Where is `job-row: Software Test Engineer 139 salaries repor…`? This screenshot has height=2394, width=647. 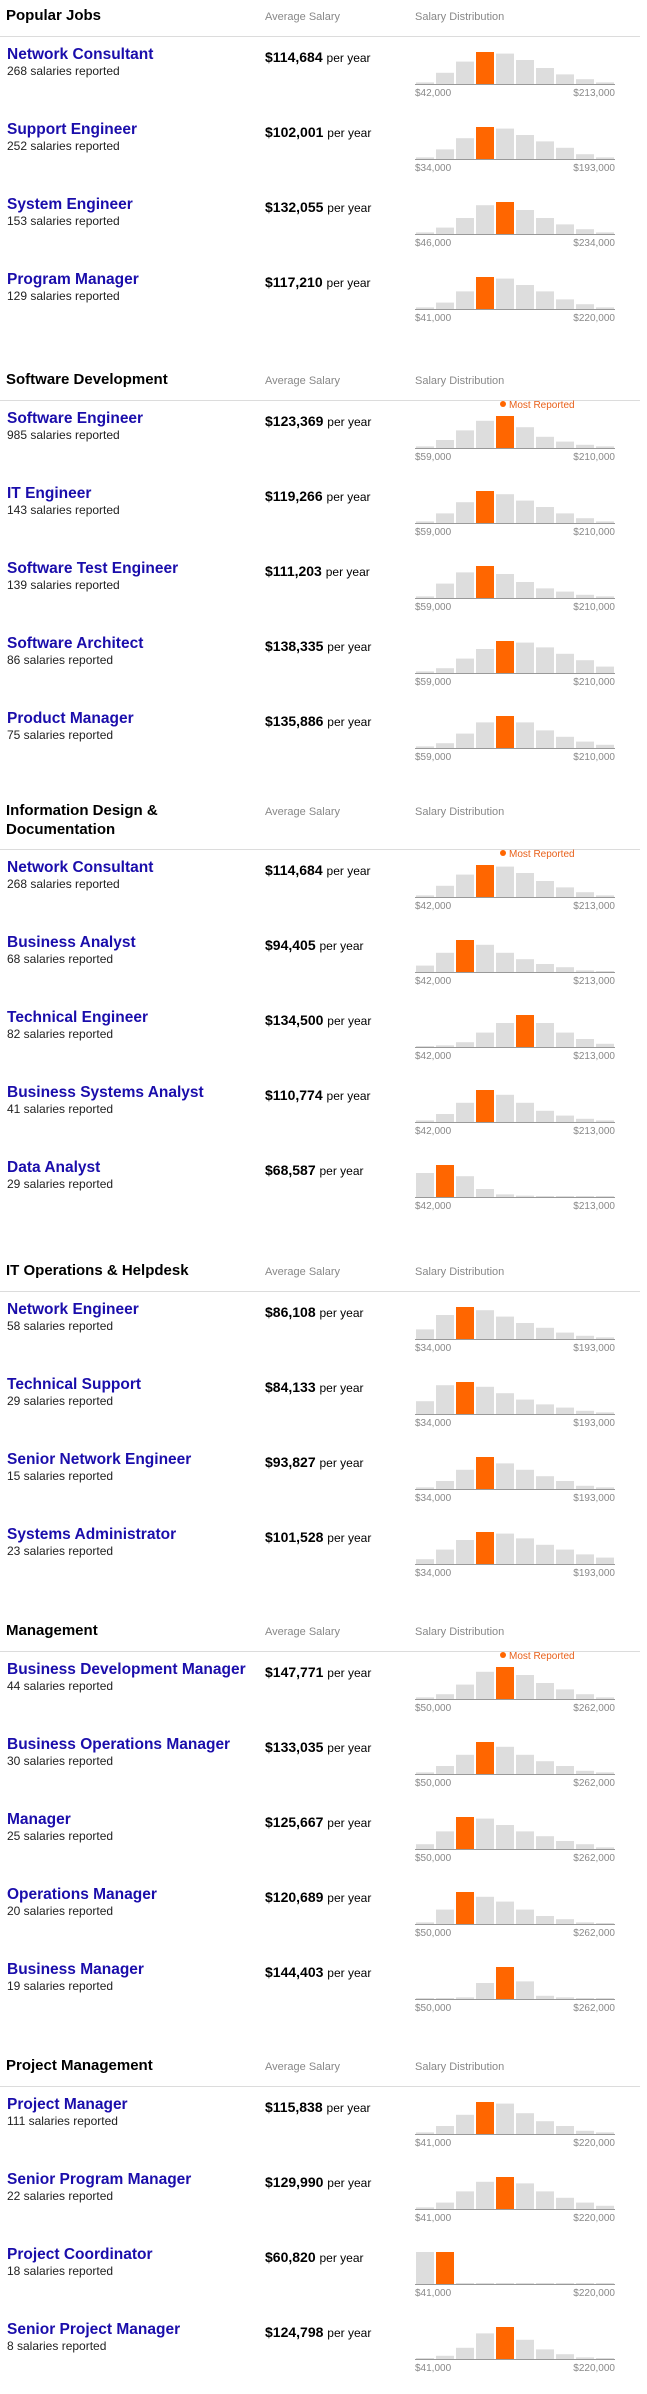
job-row: Software Test Engineer 139 salaries repor… is located at coordinates (320, 595).